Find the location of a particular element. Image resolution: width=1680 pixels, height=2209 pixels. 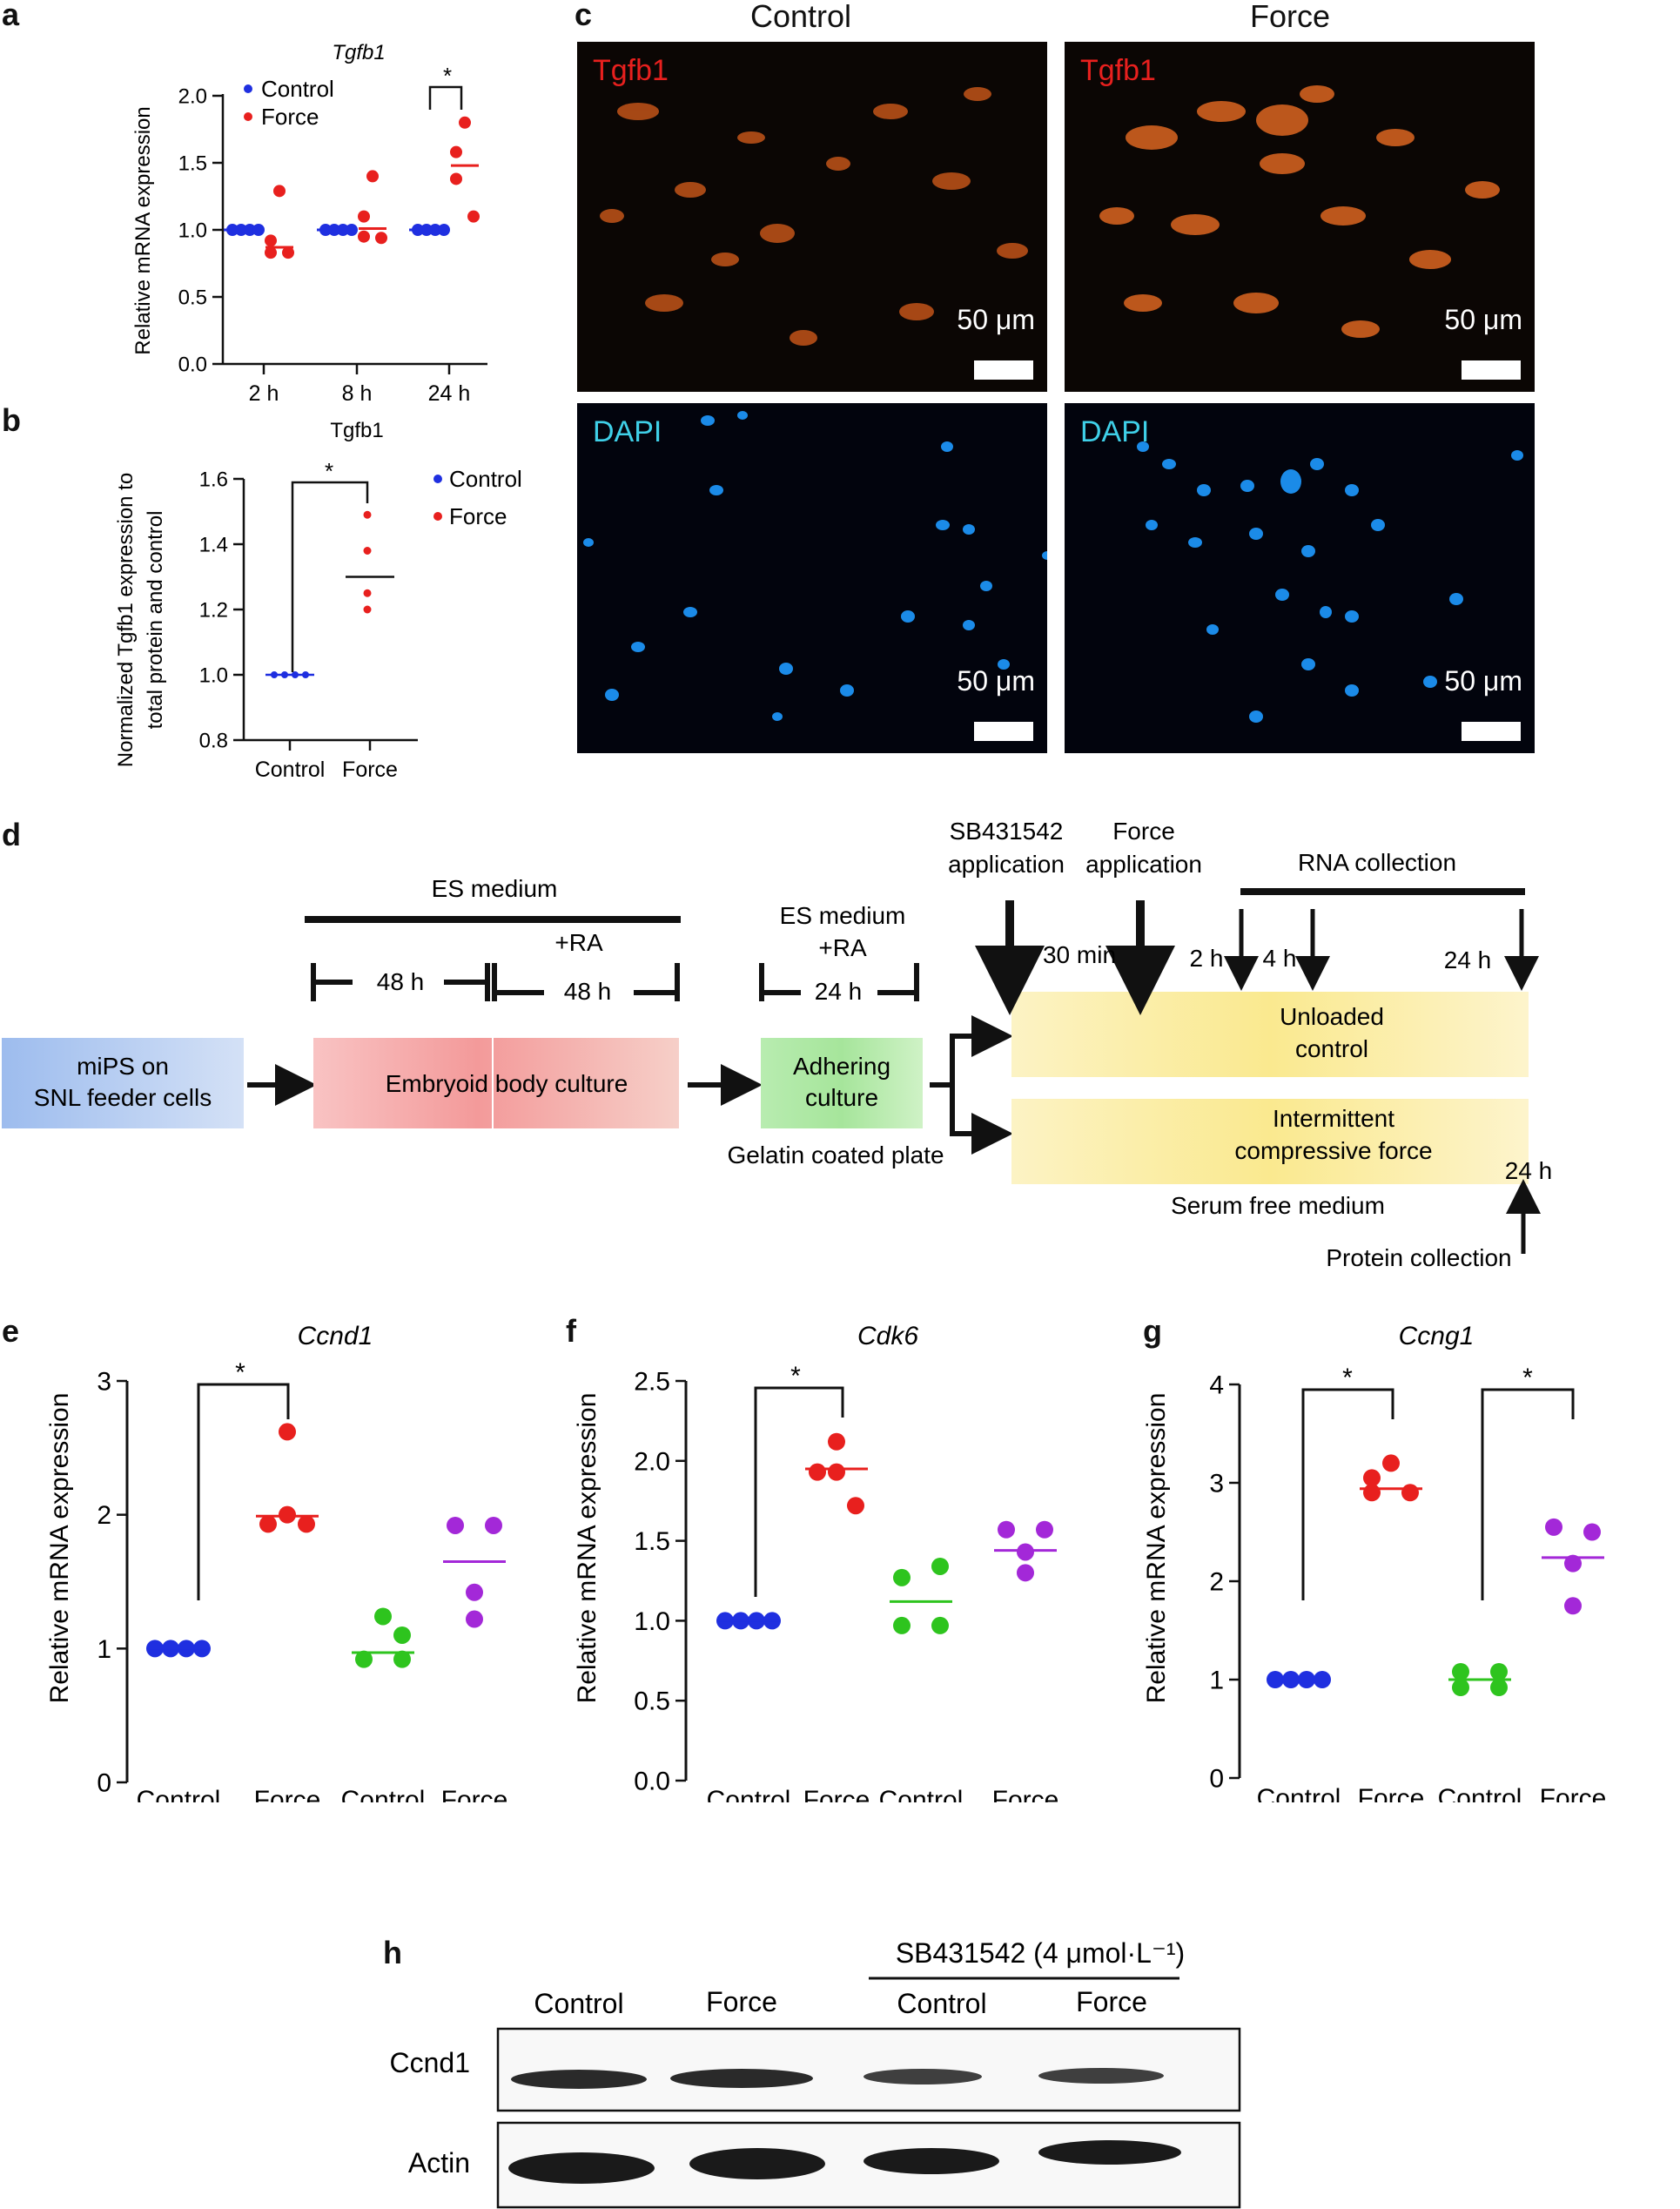

schematic-mips-box is located at coordinates (123, 1083).